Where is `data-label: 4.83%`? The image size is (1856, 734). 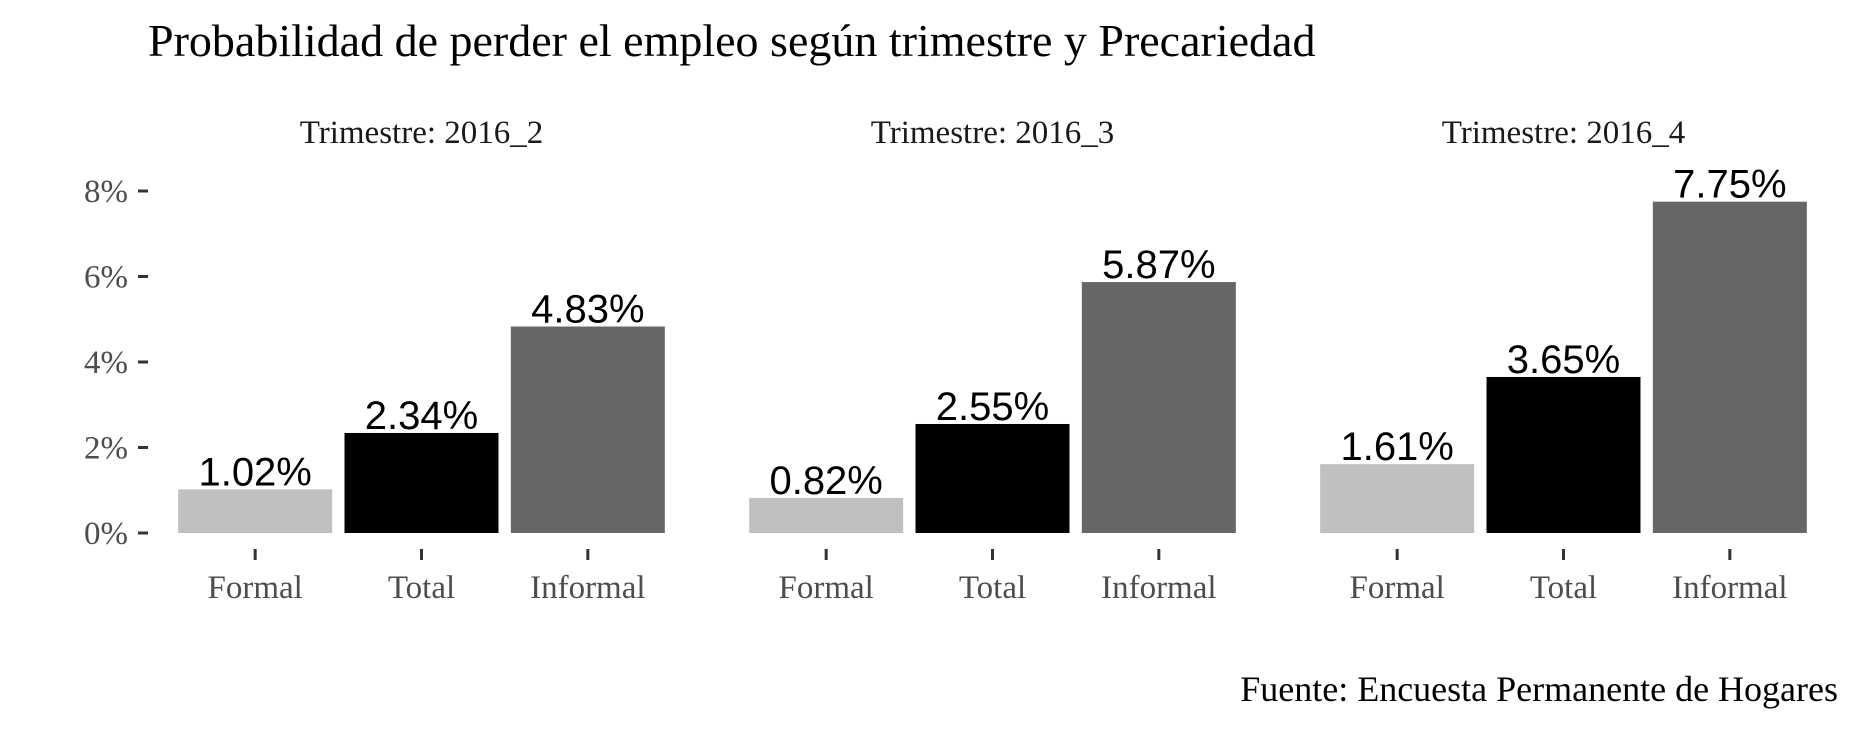
data-label: 4.83% is located at coordinates (587, 310).